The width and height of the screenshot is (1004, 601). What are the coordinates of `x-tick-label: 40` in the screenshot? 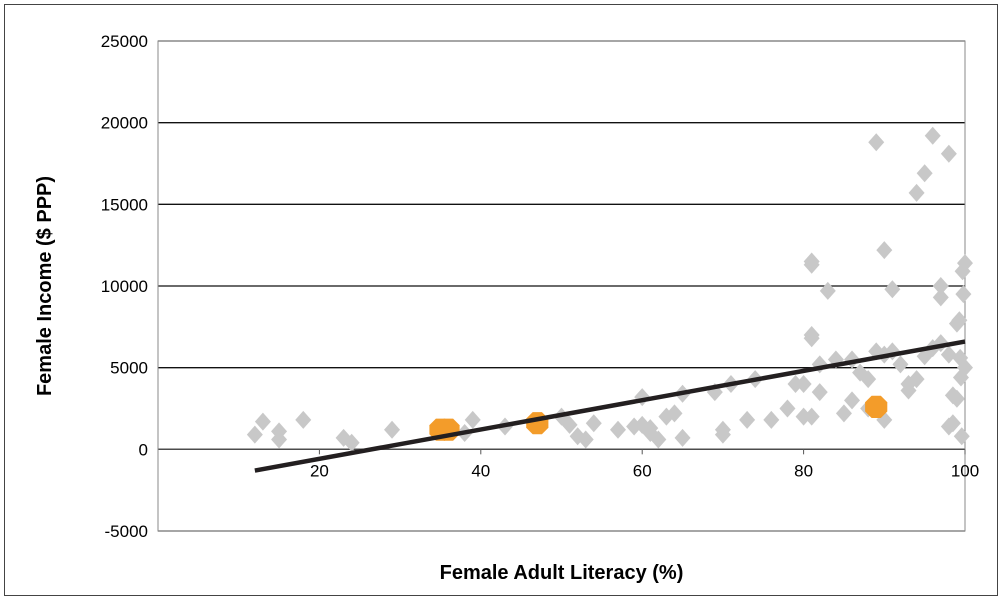 It's located at (480, 470).